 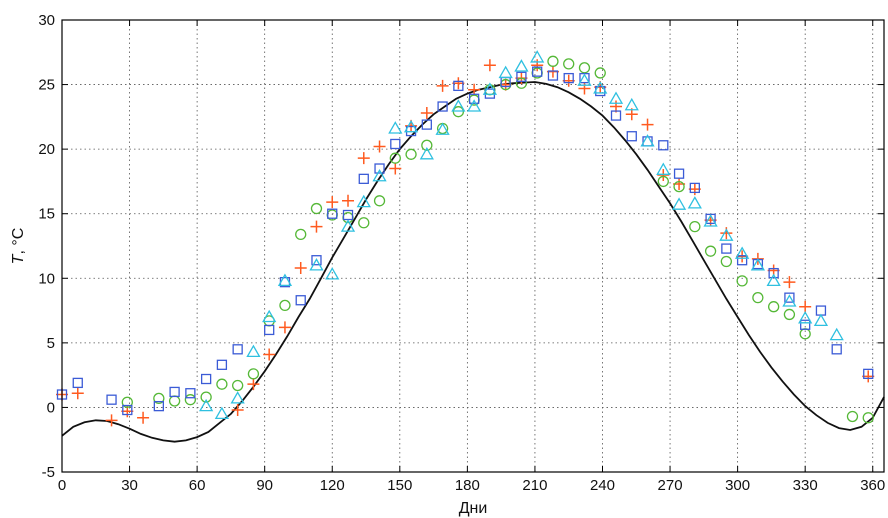 What do you see at coordinates (46, 214) in the screenshot?
I see `y-tick-label: 15` at bounding box center [46, 214].